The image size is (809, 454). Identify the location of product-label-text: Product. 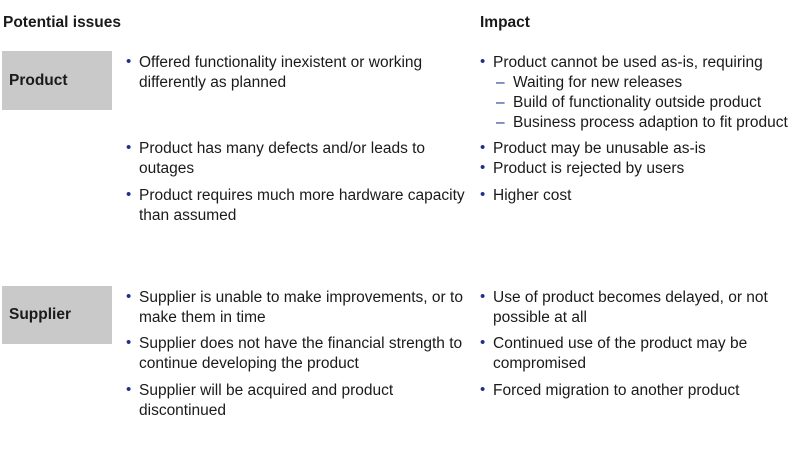
(38, 80).